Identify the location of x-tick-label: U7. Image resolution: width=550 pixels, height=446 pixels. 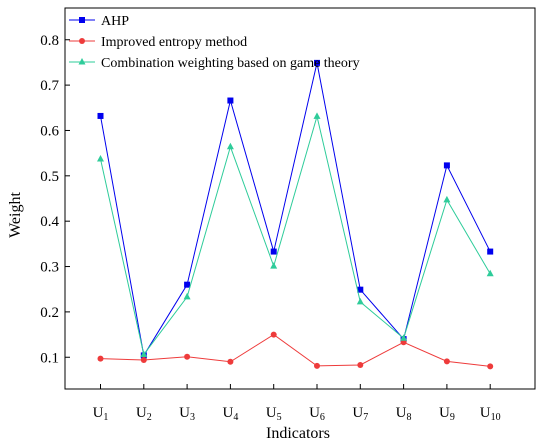
(360, 414).